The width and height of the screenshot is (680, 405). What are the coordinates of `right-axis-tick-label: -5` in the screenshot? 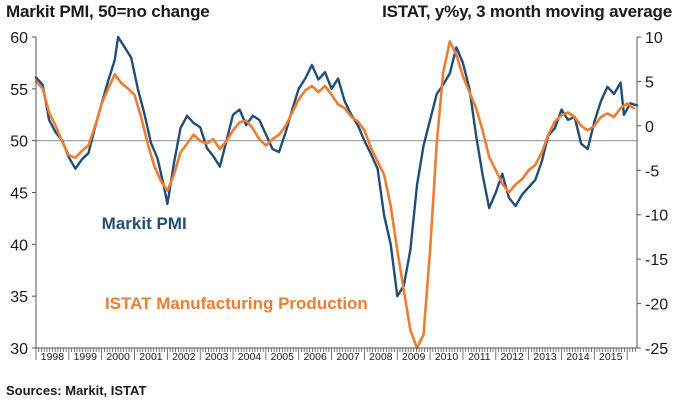 It's located at (652, 171).